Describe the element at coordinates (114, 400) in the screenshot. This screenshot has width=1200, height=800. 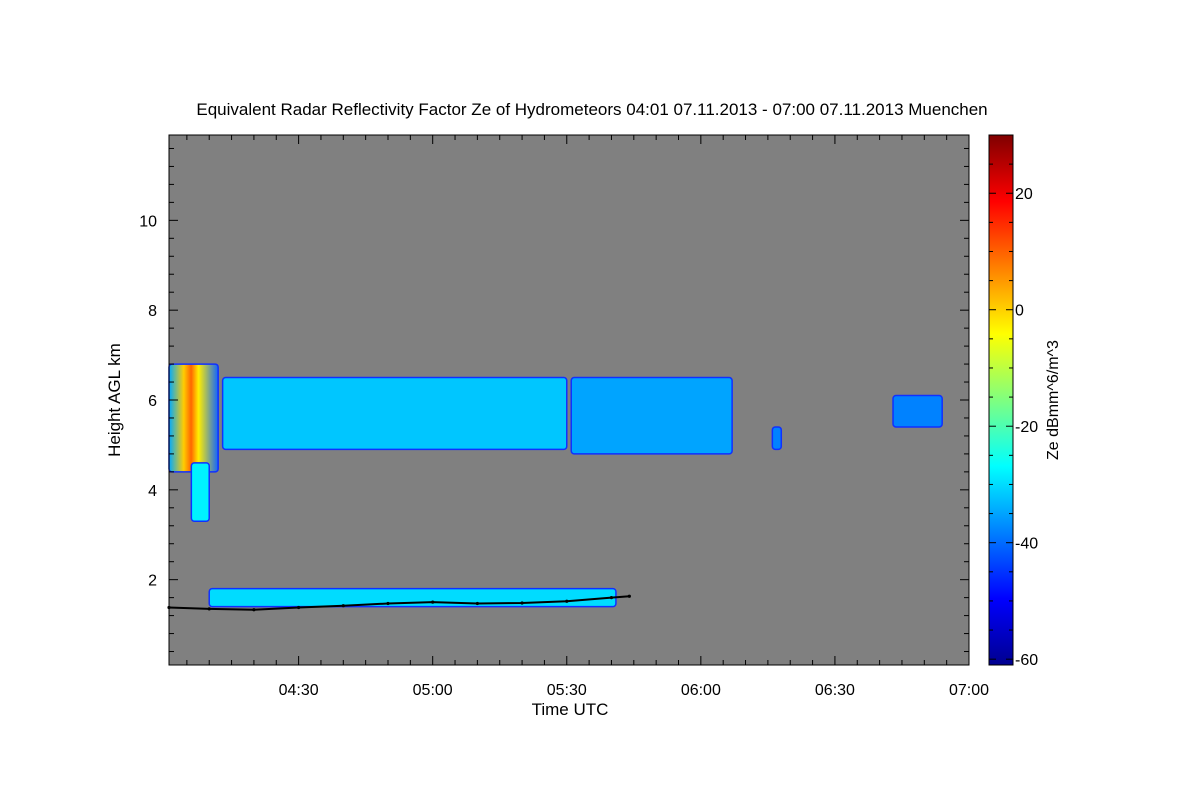
I see `y-axis-label: Height AGL km` at that location.